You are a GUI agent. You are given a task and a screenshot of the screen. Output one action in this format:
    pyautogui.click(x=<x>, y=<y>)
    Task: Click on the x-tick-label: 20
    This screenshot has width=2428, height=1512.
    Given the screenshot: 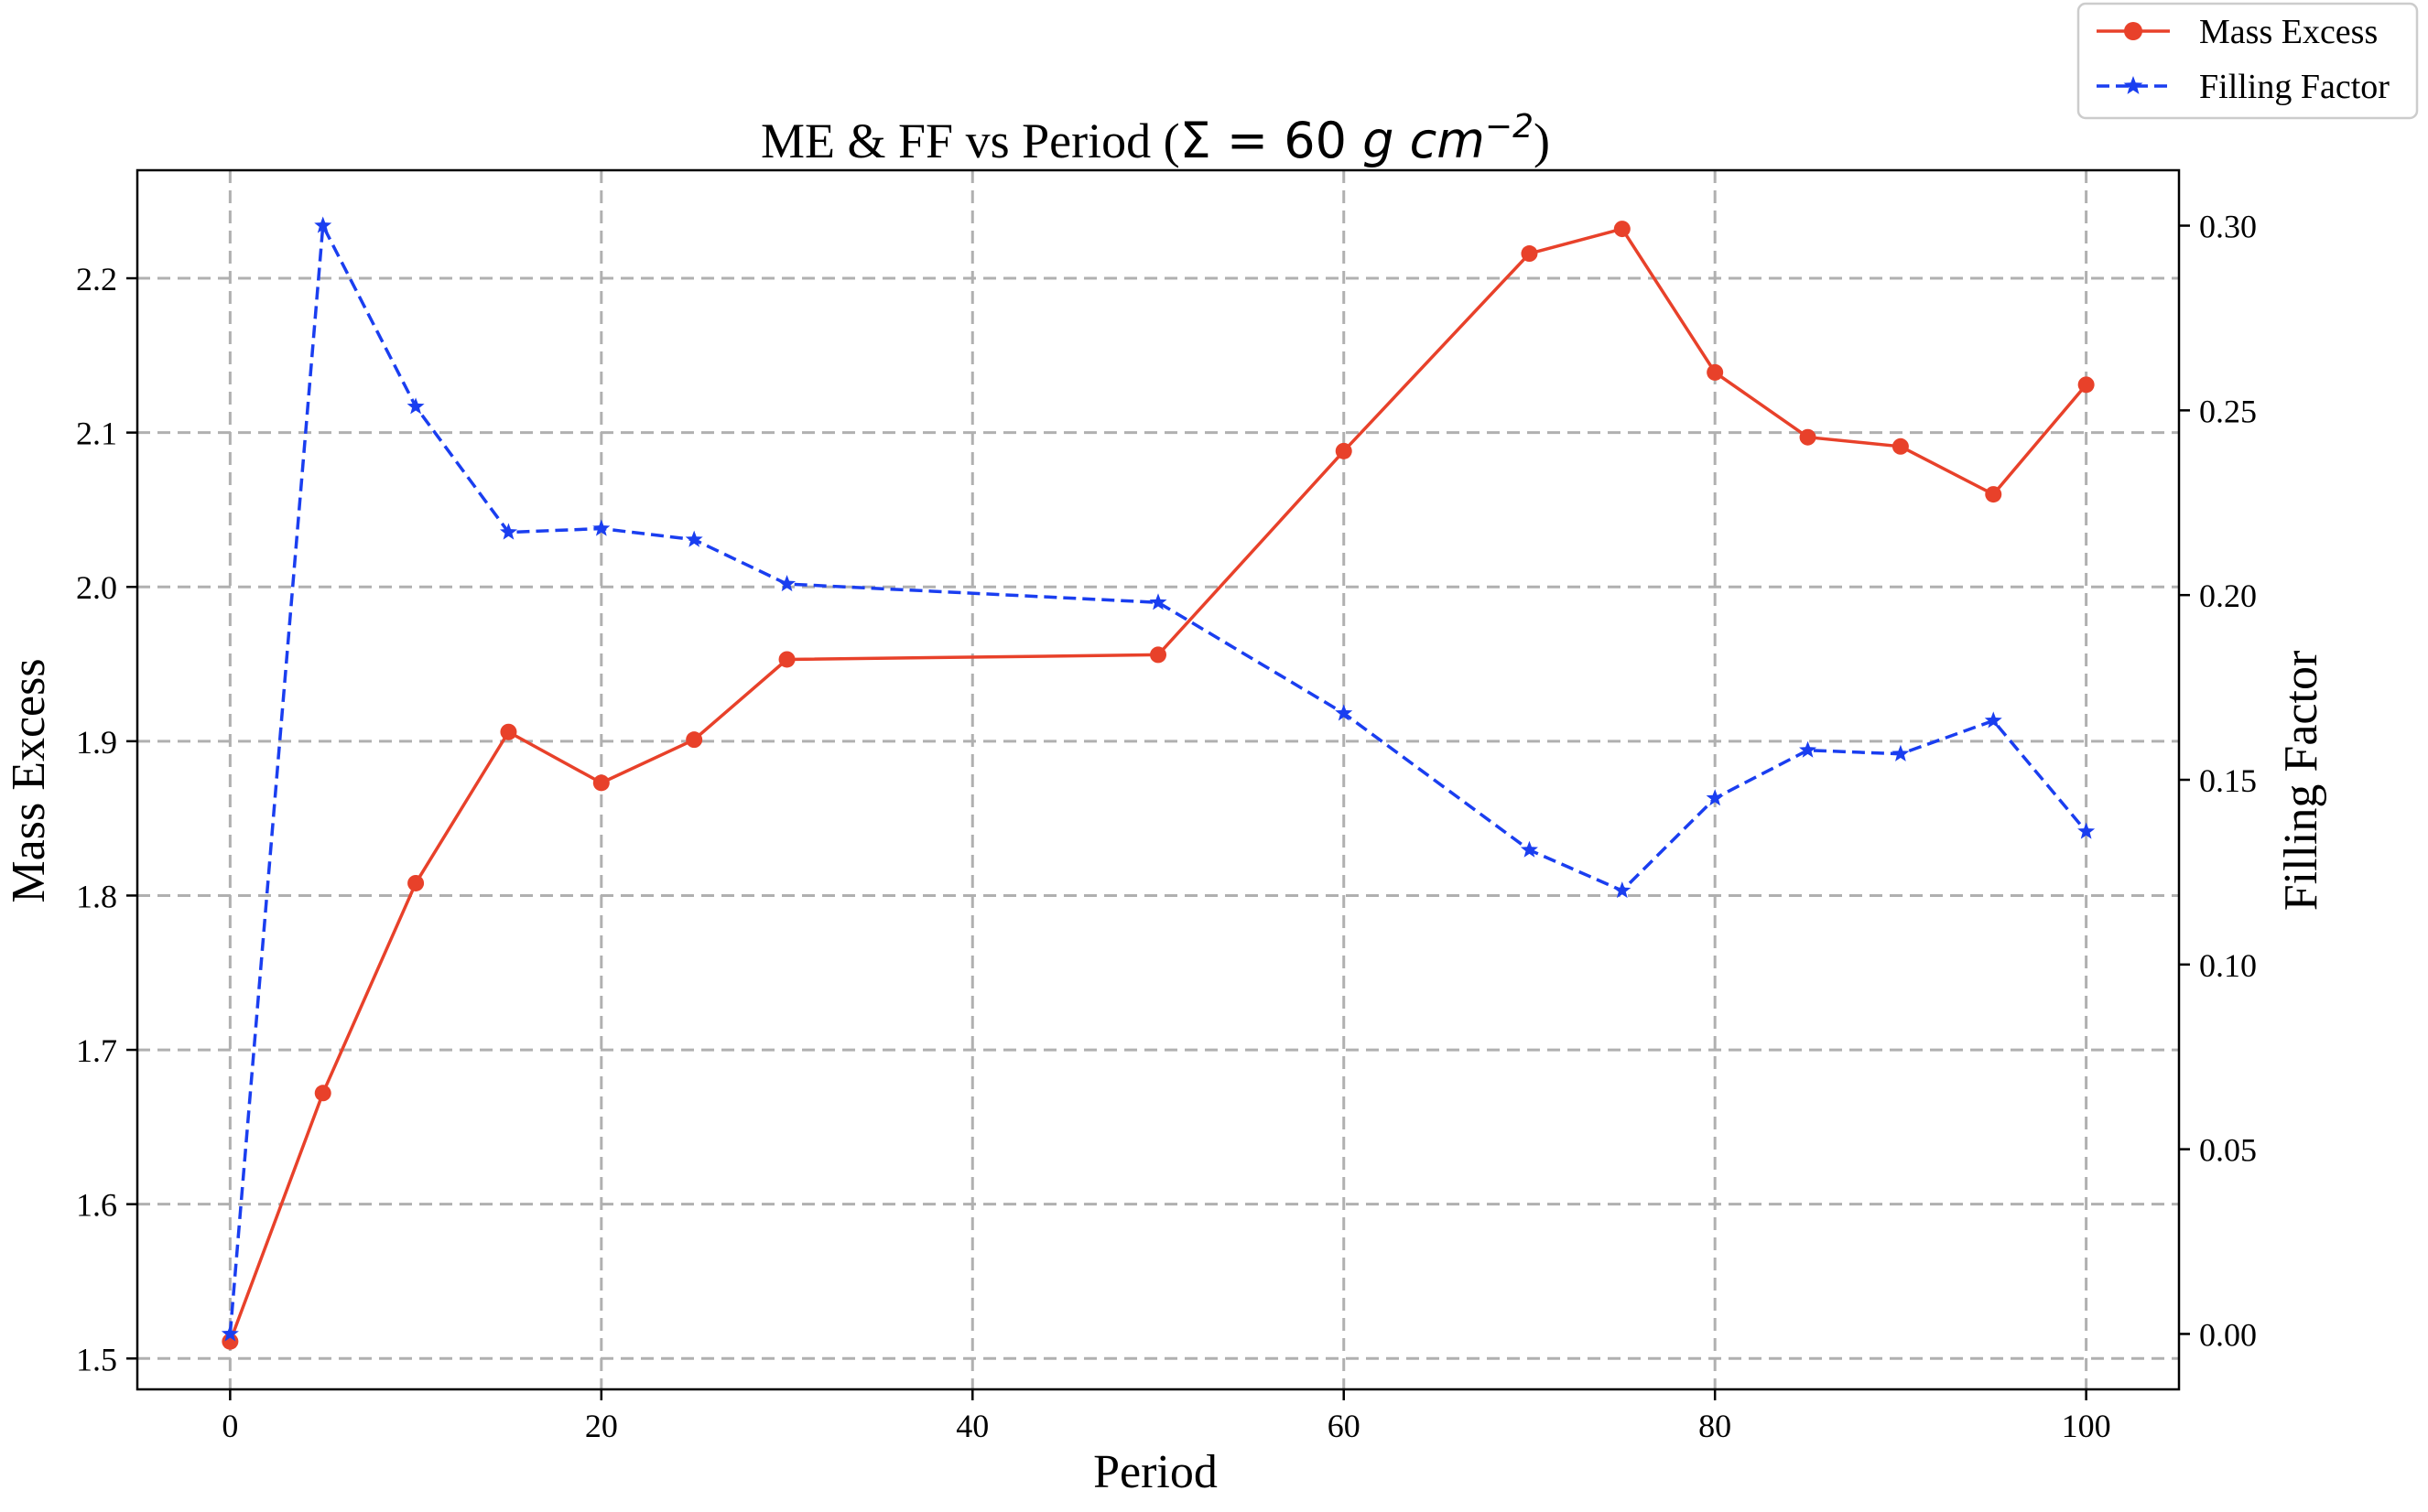 What is the action you would take?
    pyautogui.click(x=601, y=1426)
    